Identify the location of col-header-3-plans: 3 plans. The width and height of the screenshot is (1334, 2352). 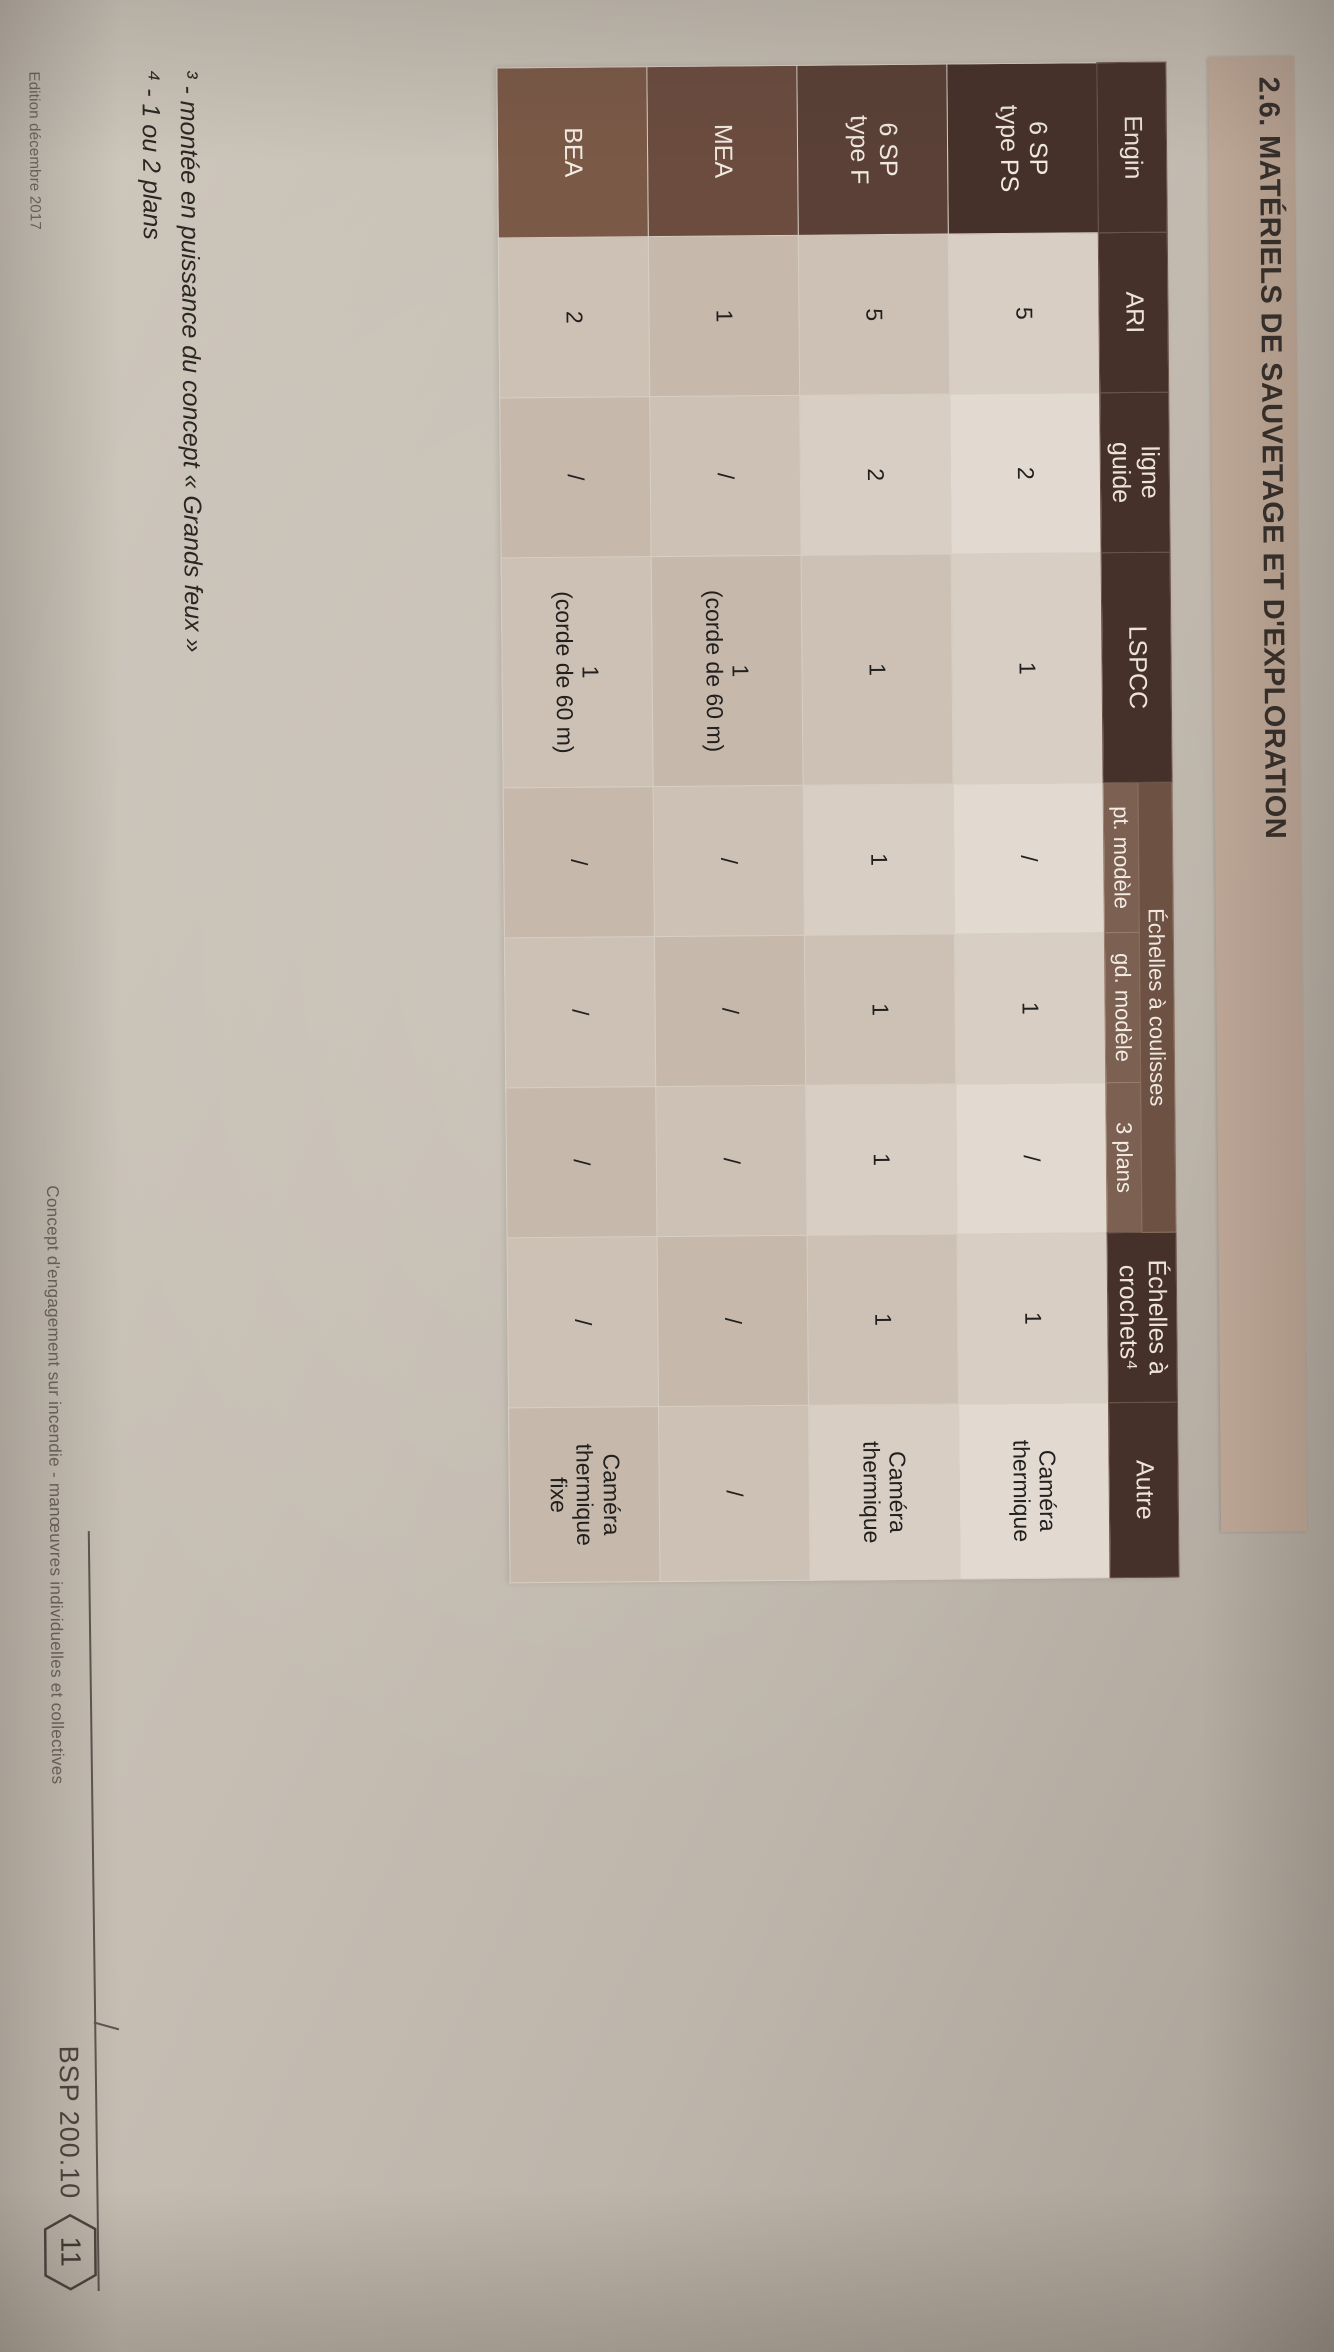
(1124, 1157).